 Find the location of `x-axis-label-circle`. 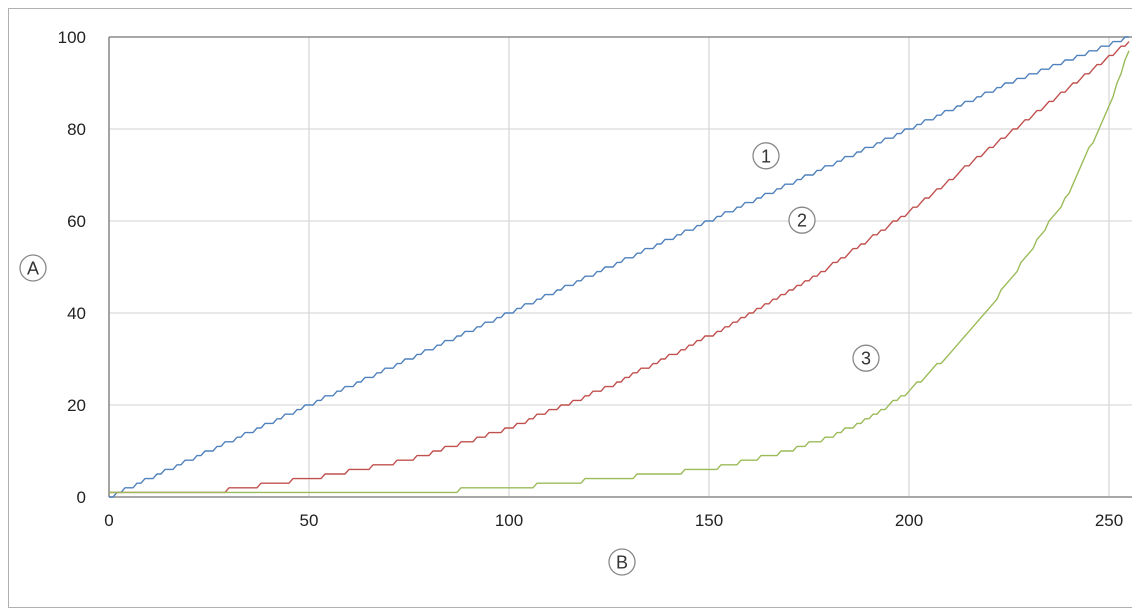

x-axis-label-circle is located at coordinates (622, 562).